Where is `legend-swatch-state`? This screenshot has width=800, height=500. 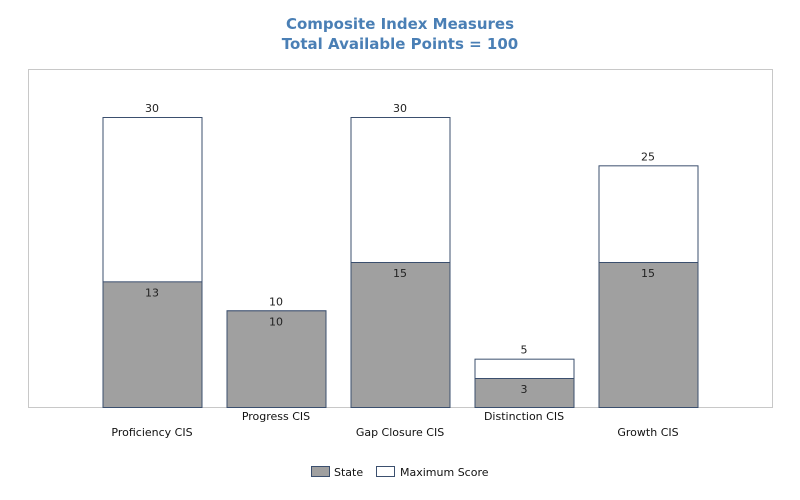 legend-swatch-state is located at coordinates (320, 471).